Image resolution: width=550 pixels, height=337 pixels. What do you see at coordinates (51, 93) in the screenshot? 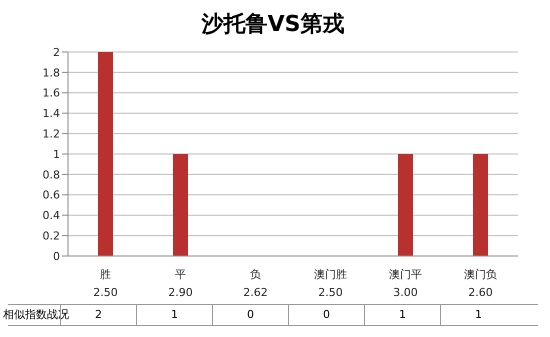
I see `y-tick-label: 1.6` at bounding box center [51, 93].